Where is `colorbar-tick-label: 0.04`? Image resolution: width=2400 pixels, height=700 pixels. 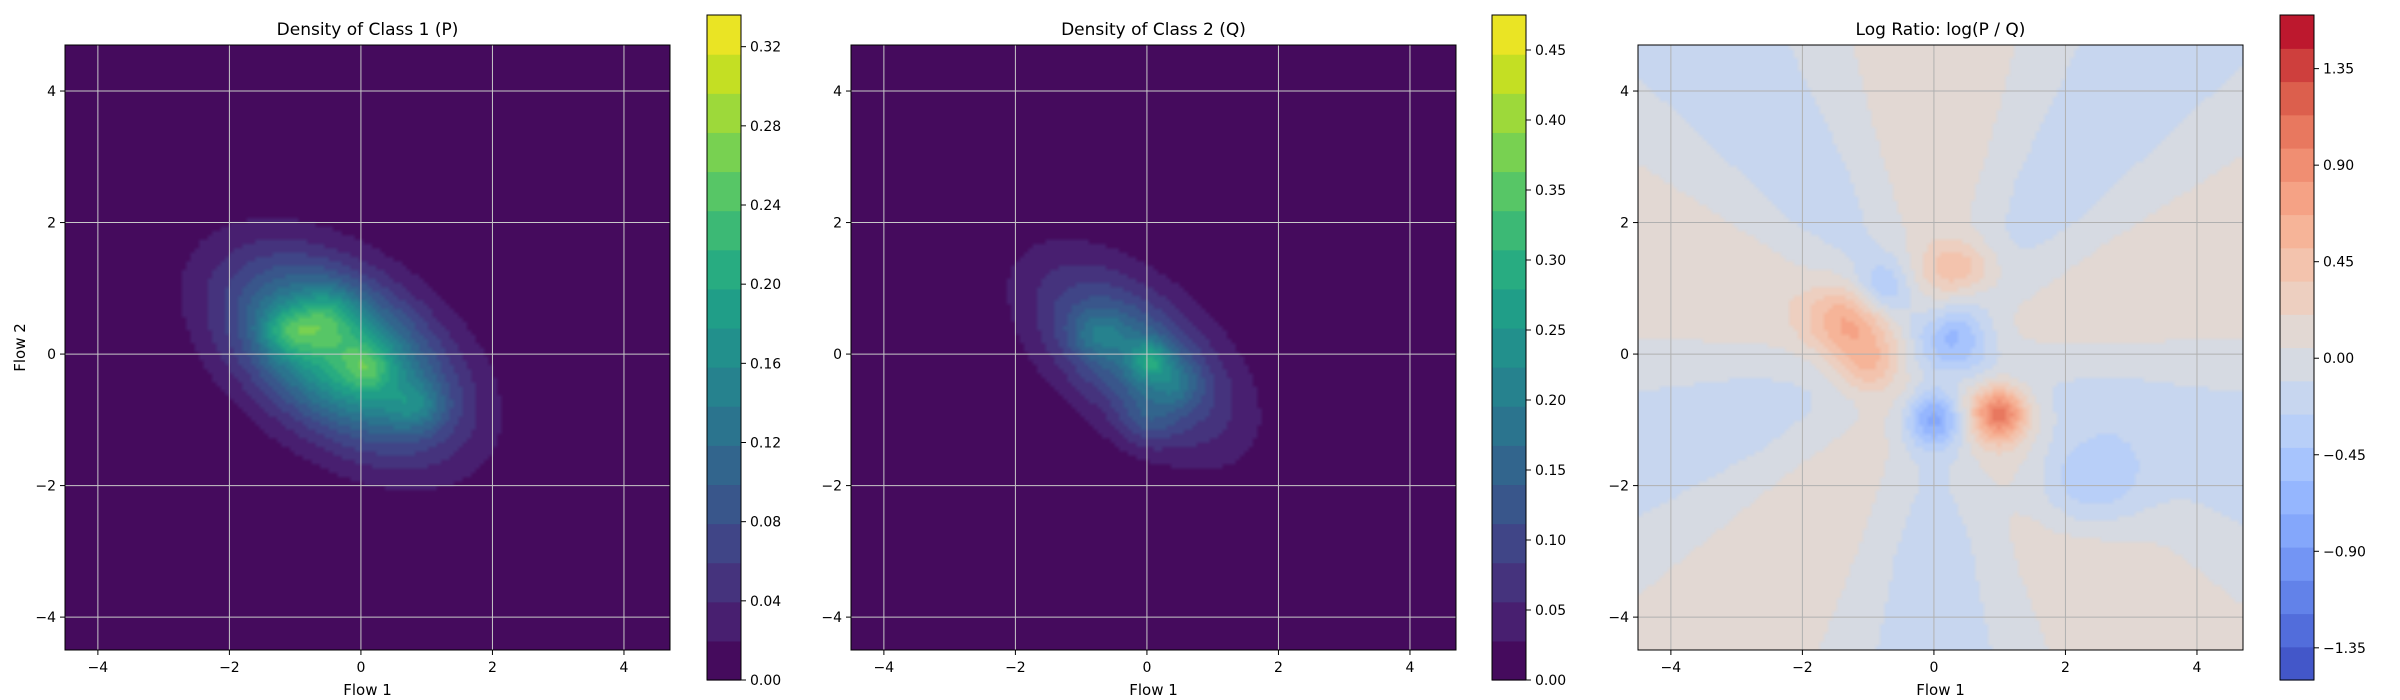 colorbar-tick-label: 0.04 is located at coordinates (765, 602).